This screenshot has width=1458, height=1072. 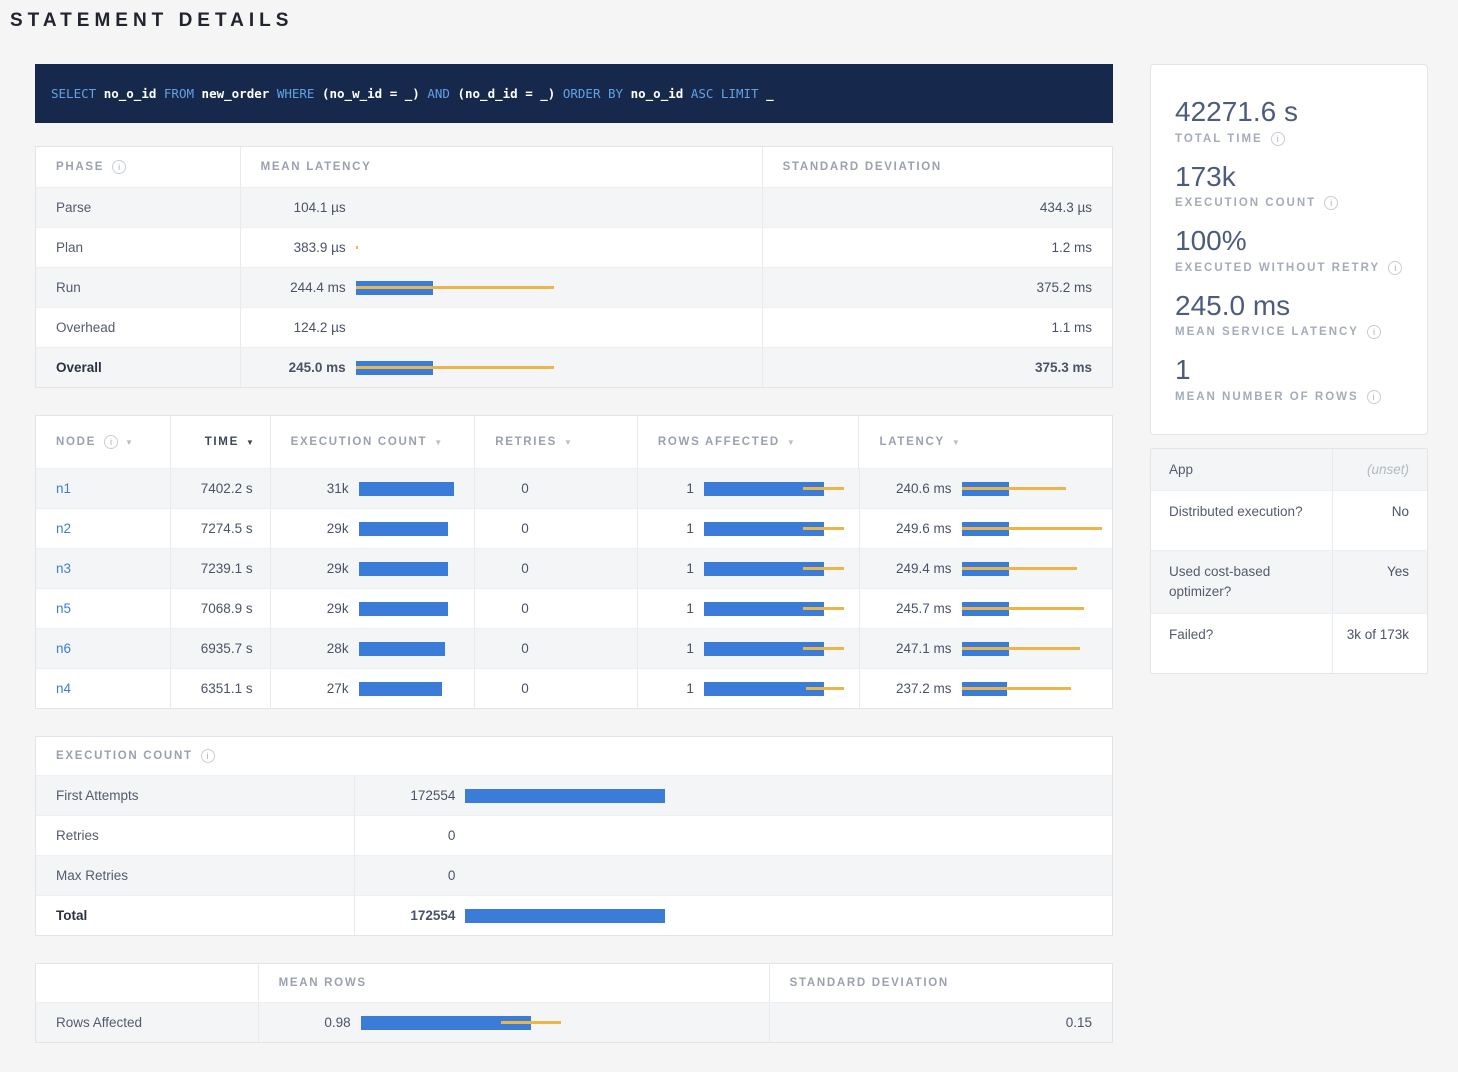 What do you see at coordinates (152, 20) in the screenshot?
I see `page-title: STATEMENT DETAILS` at bounding box center [152, 20].